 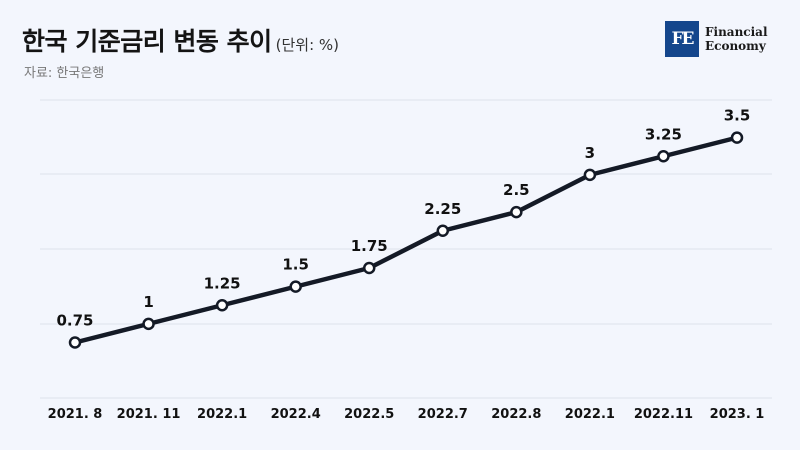 What do you see at coordinates (147, 41) in the screenshot?
I see `chart-title: 한국 기준금리 변동 추이` at bounding box center [147, 41].